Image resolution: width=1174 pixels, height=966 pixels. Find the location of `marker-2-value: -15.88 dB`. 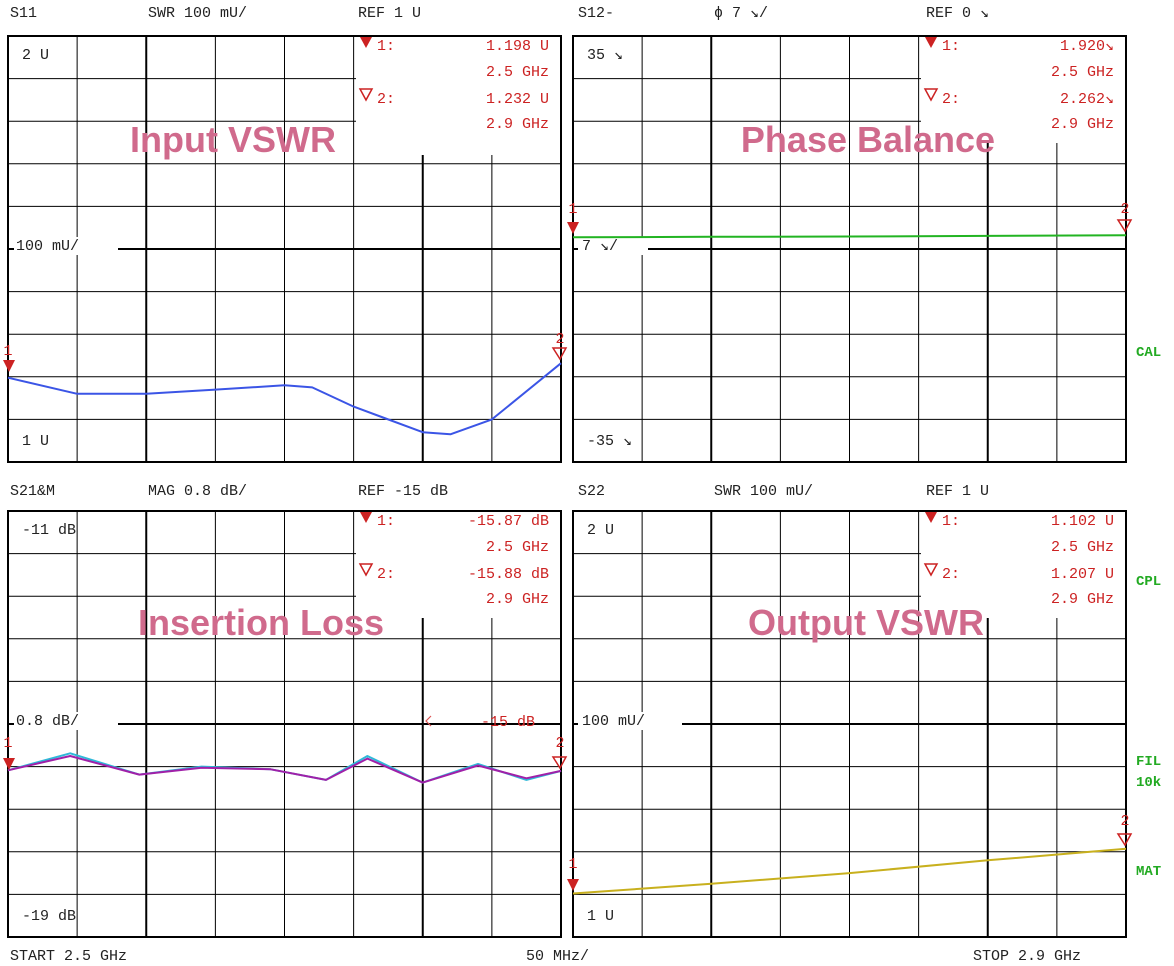

marker-2-value: -15.88 dB is located at coordinates (508, 574).